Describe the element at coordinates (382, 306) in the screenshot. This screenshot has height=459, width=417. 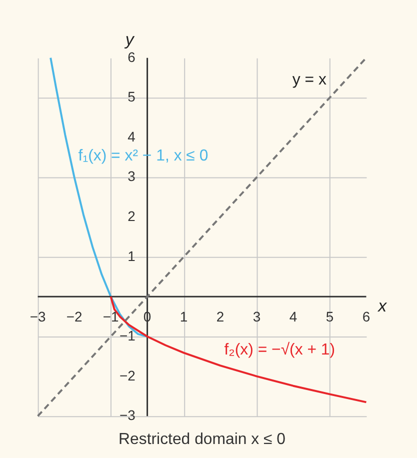
I see `x-axis-title: x` at that location.